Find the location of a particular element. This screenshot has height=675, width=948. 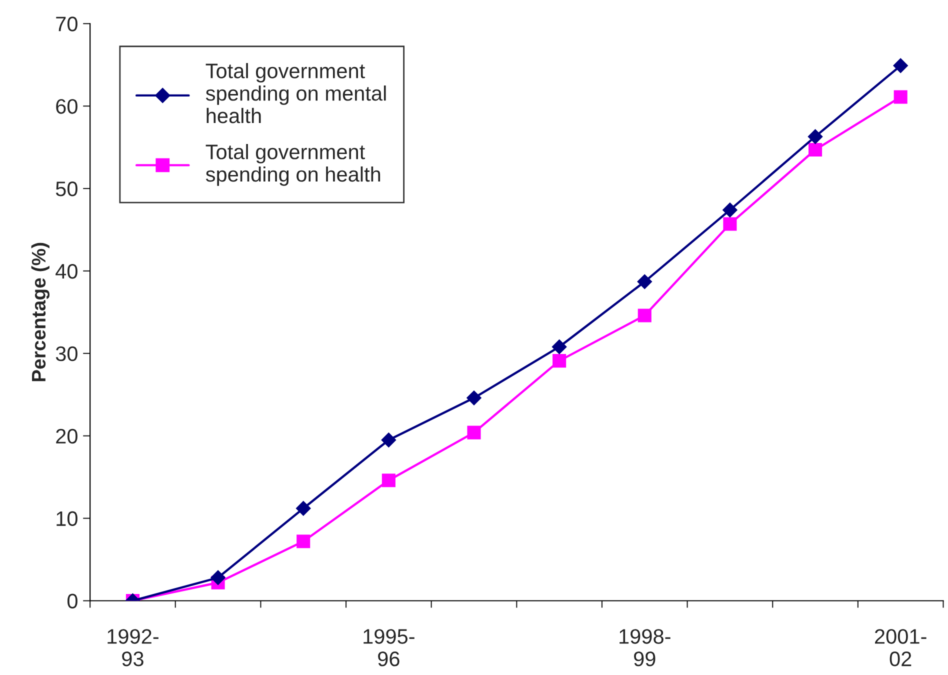

y-tick-label: 40 is located at coordinates (67, 271).